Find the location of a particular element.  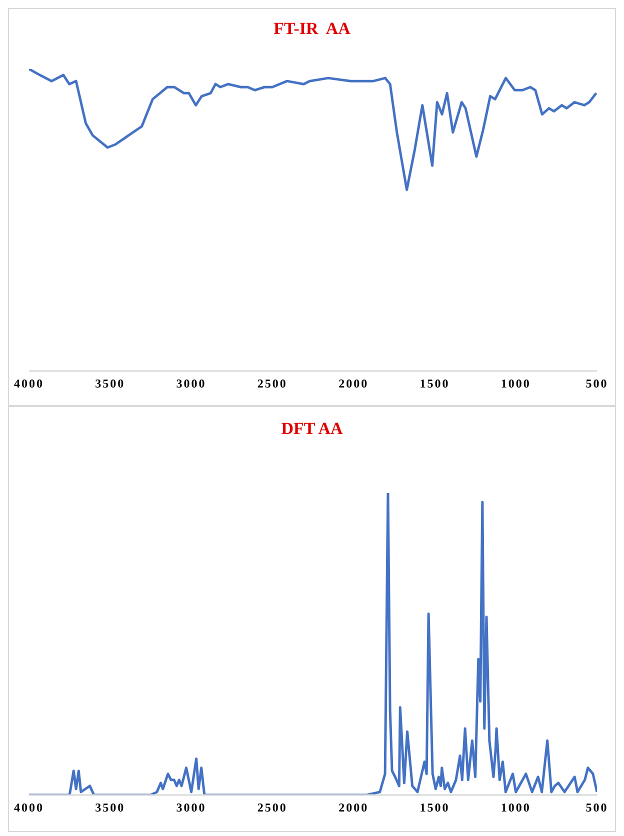

chart-title: DFT AA is located at coordinates (312, 429).